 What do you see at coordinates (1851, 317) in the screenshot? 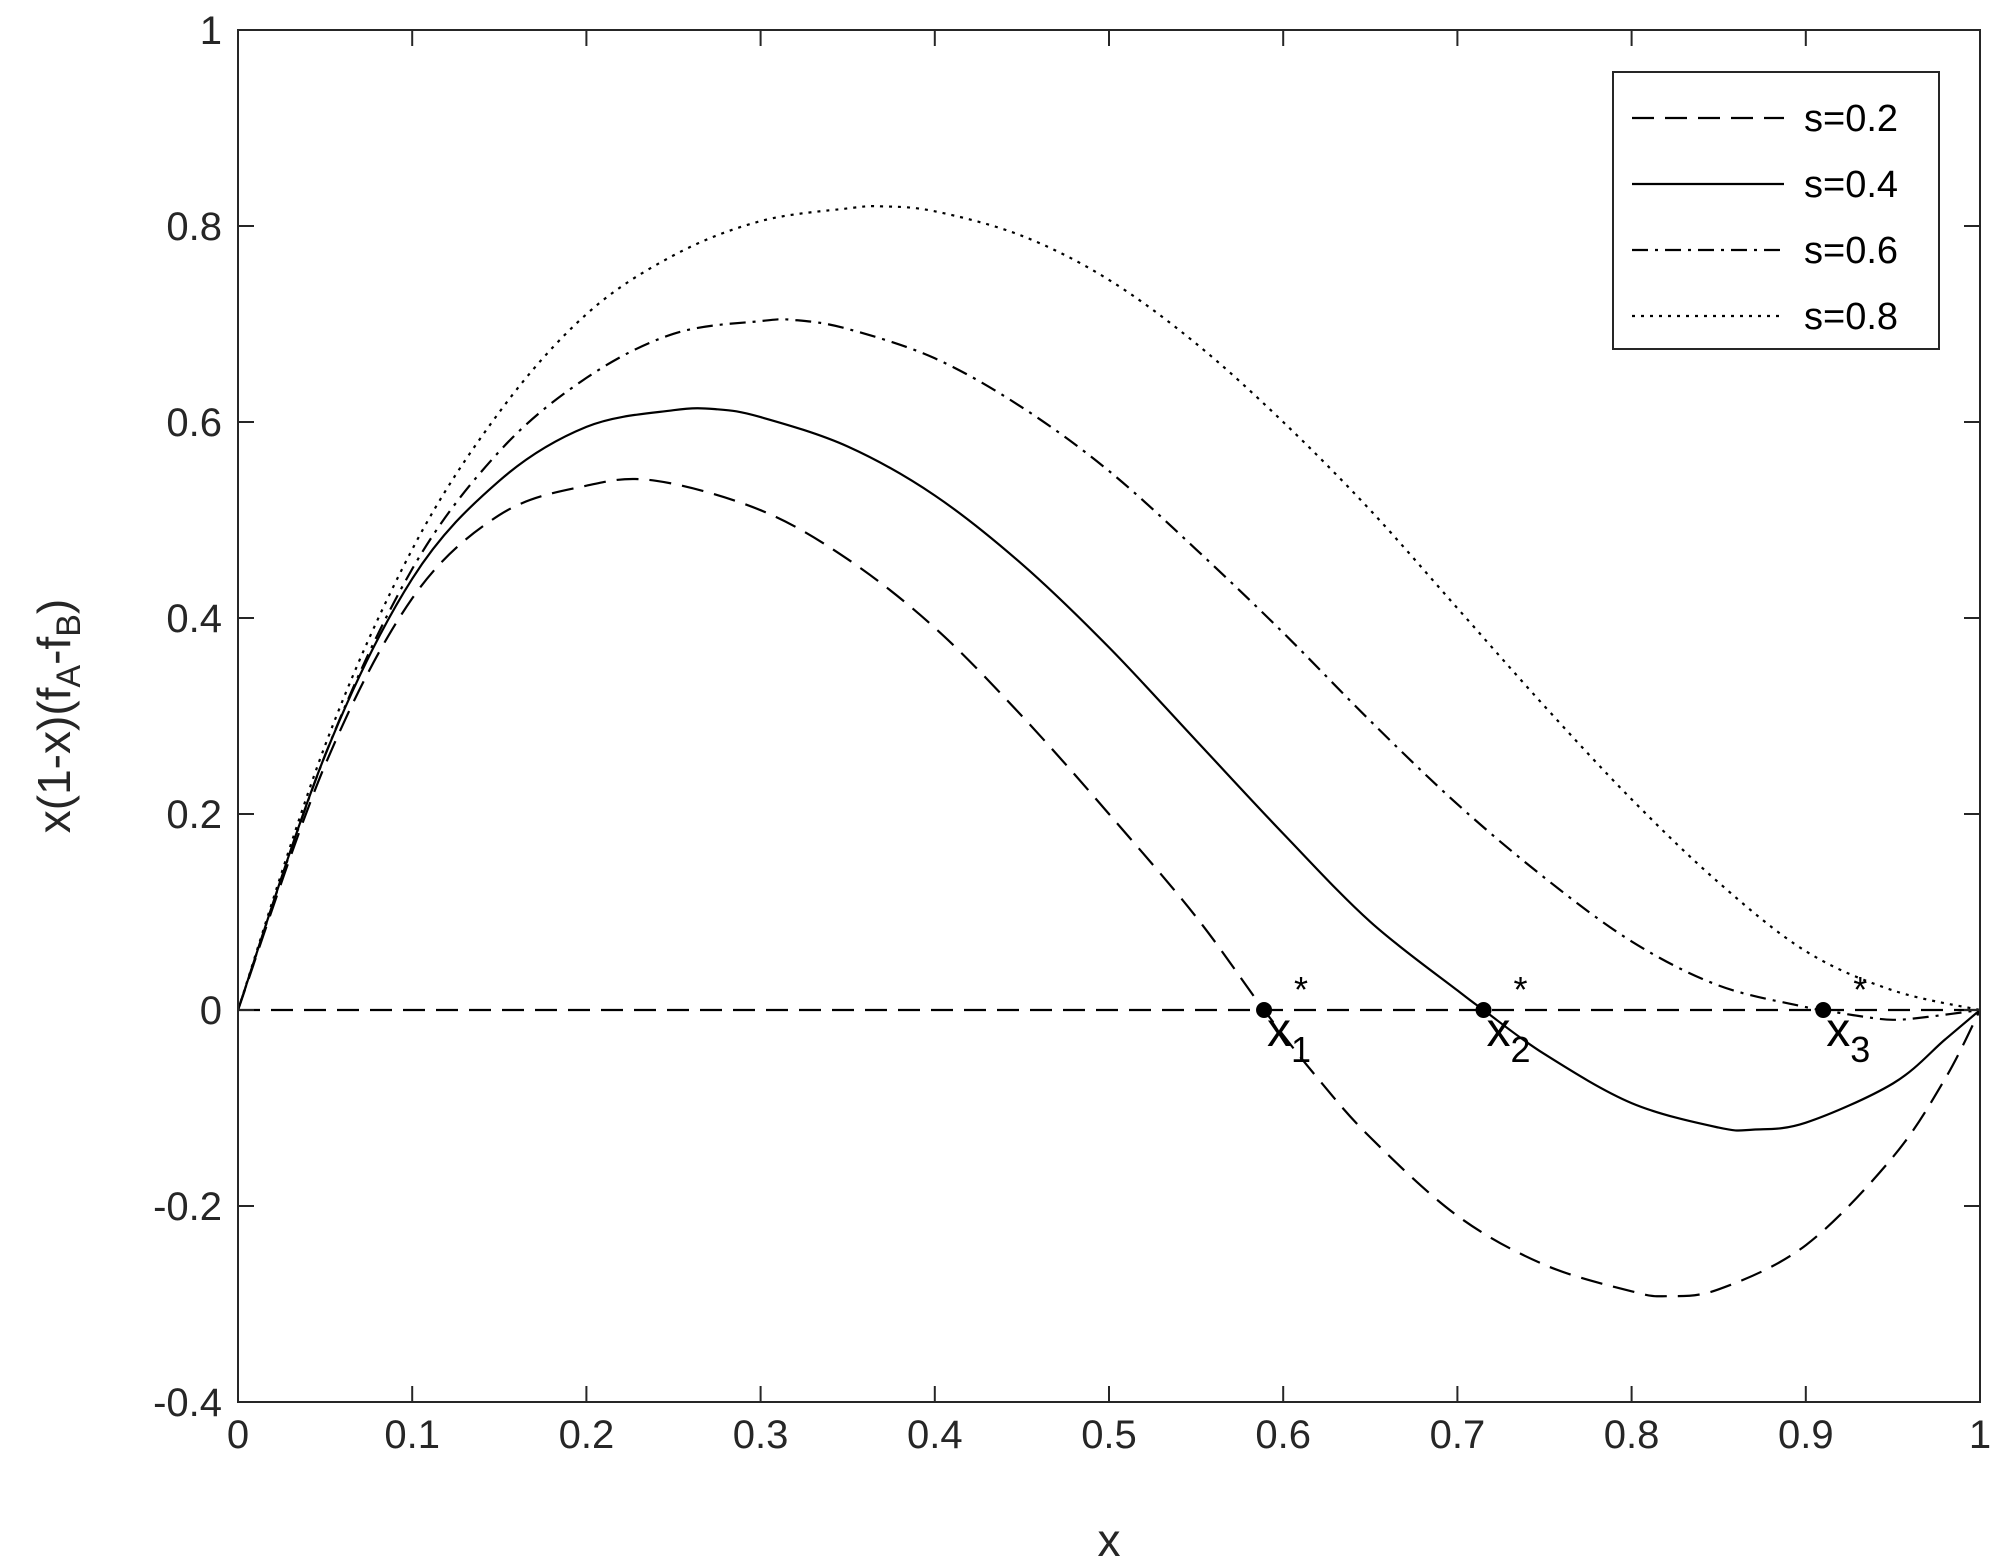
I see `legend-label-4: s=0.8` at bounding box center [1851, 317].